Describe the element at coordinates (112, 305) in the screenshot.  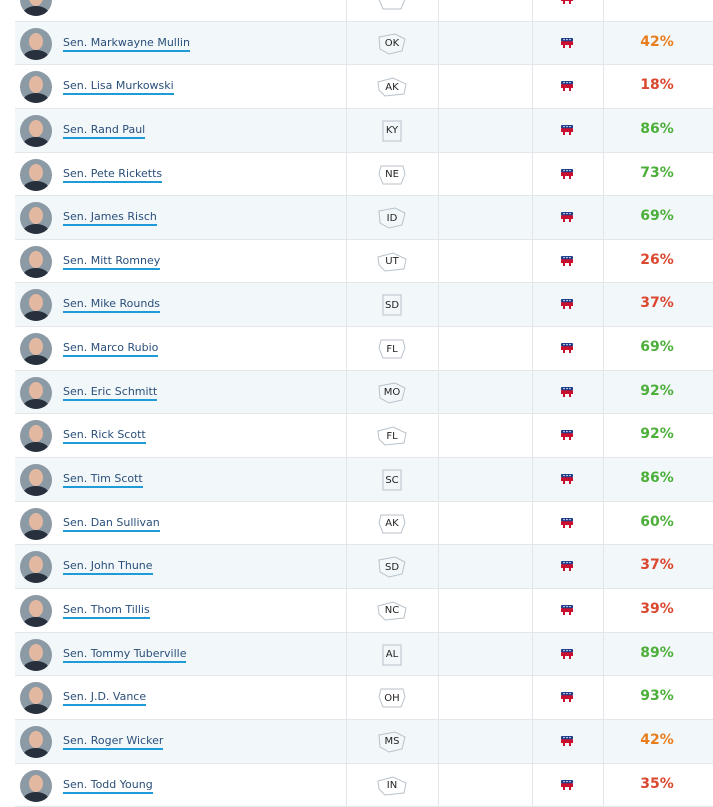
I see `senator-name-link: Sen. Mike Rounds` at that location.